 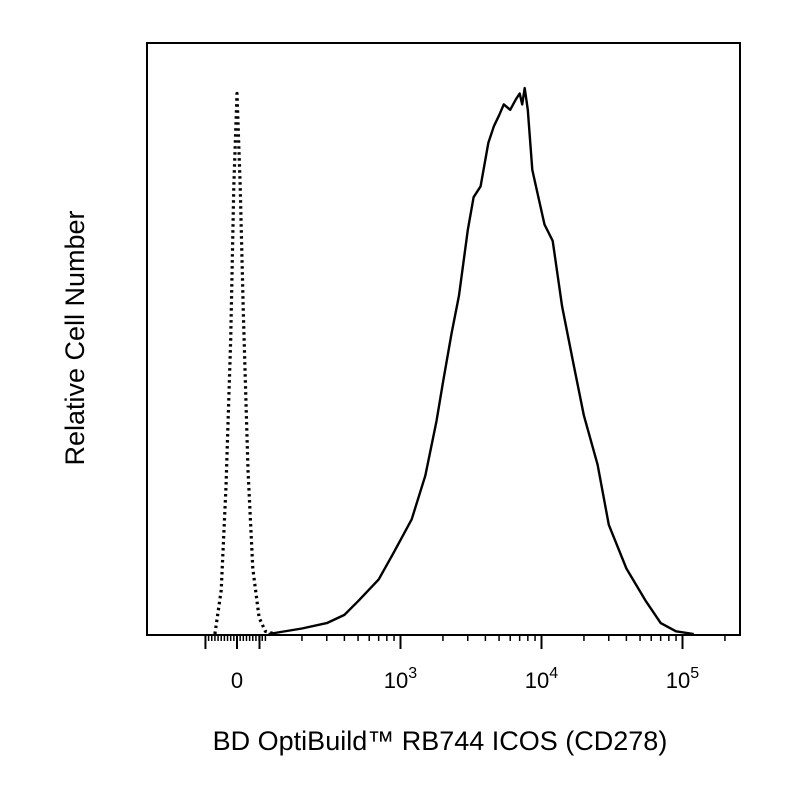 I want to click on x-tick-label: 0, so click(x=237, y=680).